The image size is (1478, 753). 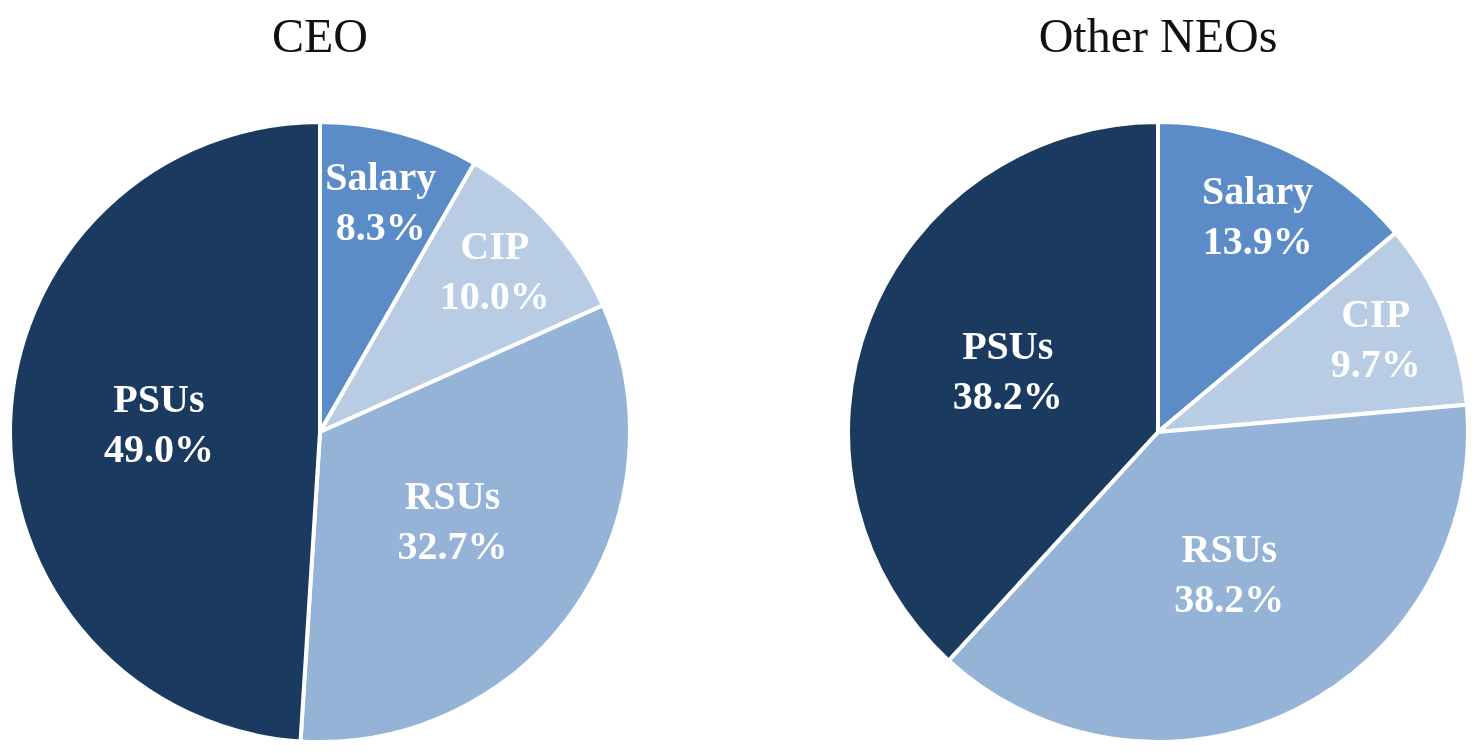 I want to click on data-label: 32.7%, so click(x=452, y=546).